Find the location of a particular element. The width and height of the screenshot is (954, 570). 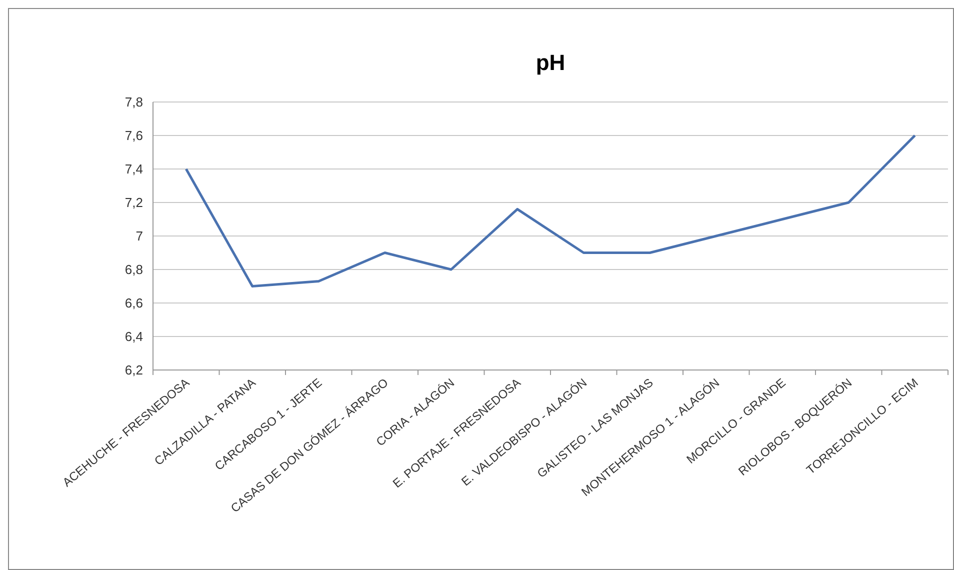

y-tick-label: 7,2 is located at coordinates (133, 202).